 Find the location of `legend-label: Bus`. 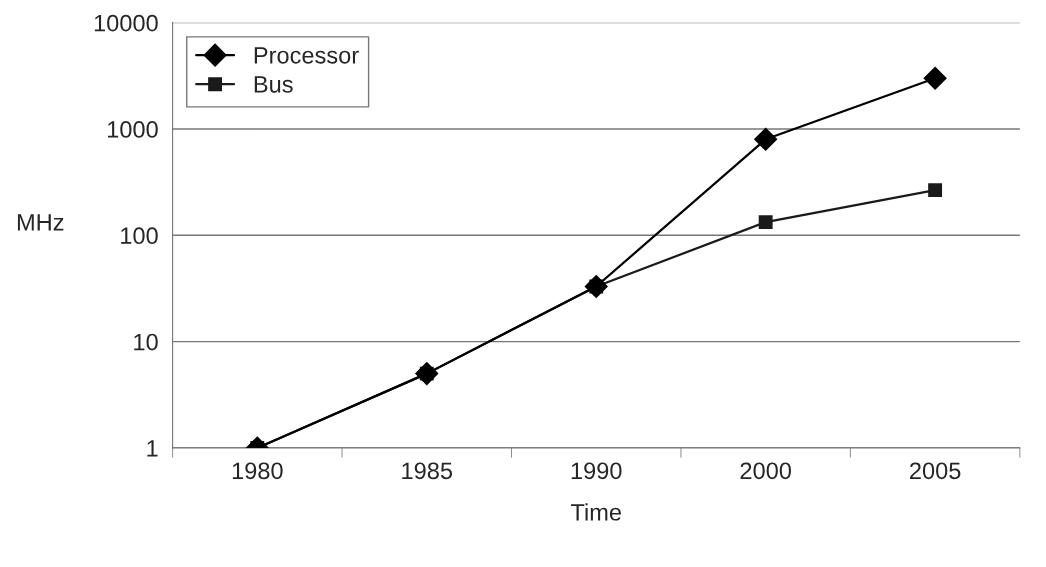

legend-label: Bus is located at coordinates (273, 84).